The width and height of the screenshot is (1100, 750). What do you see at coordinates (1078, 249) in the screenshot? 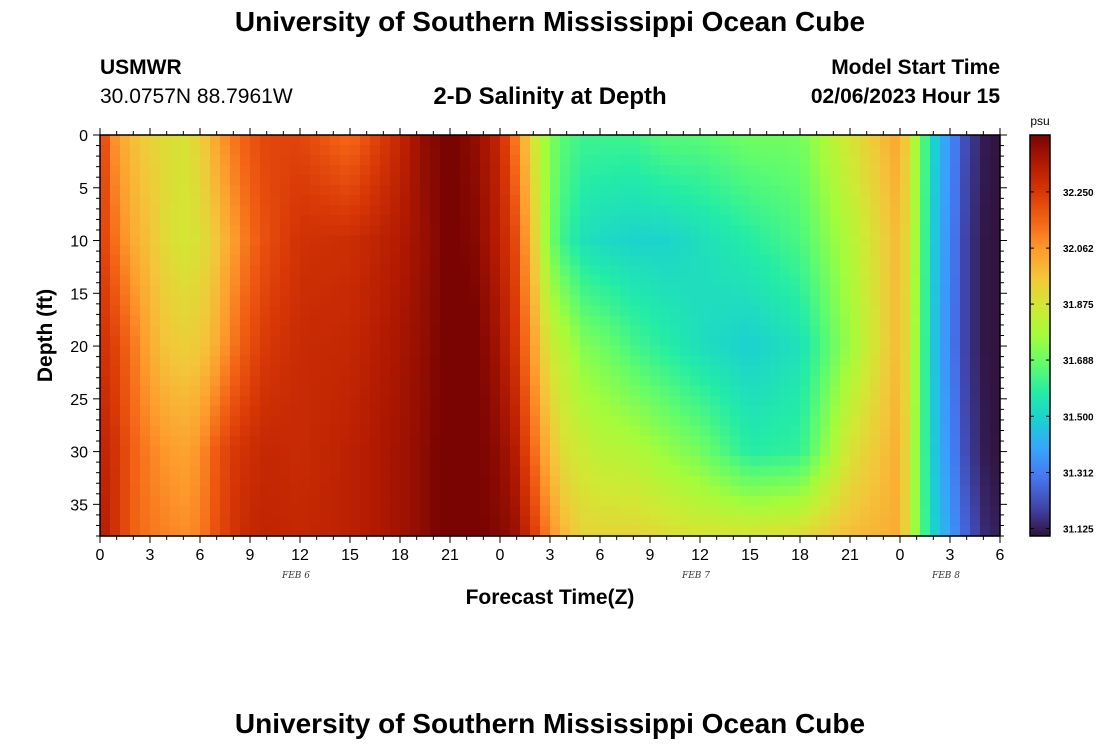
I see `colorbar-tick-label: 32.062` at bounding box center [1078, 249].